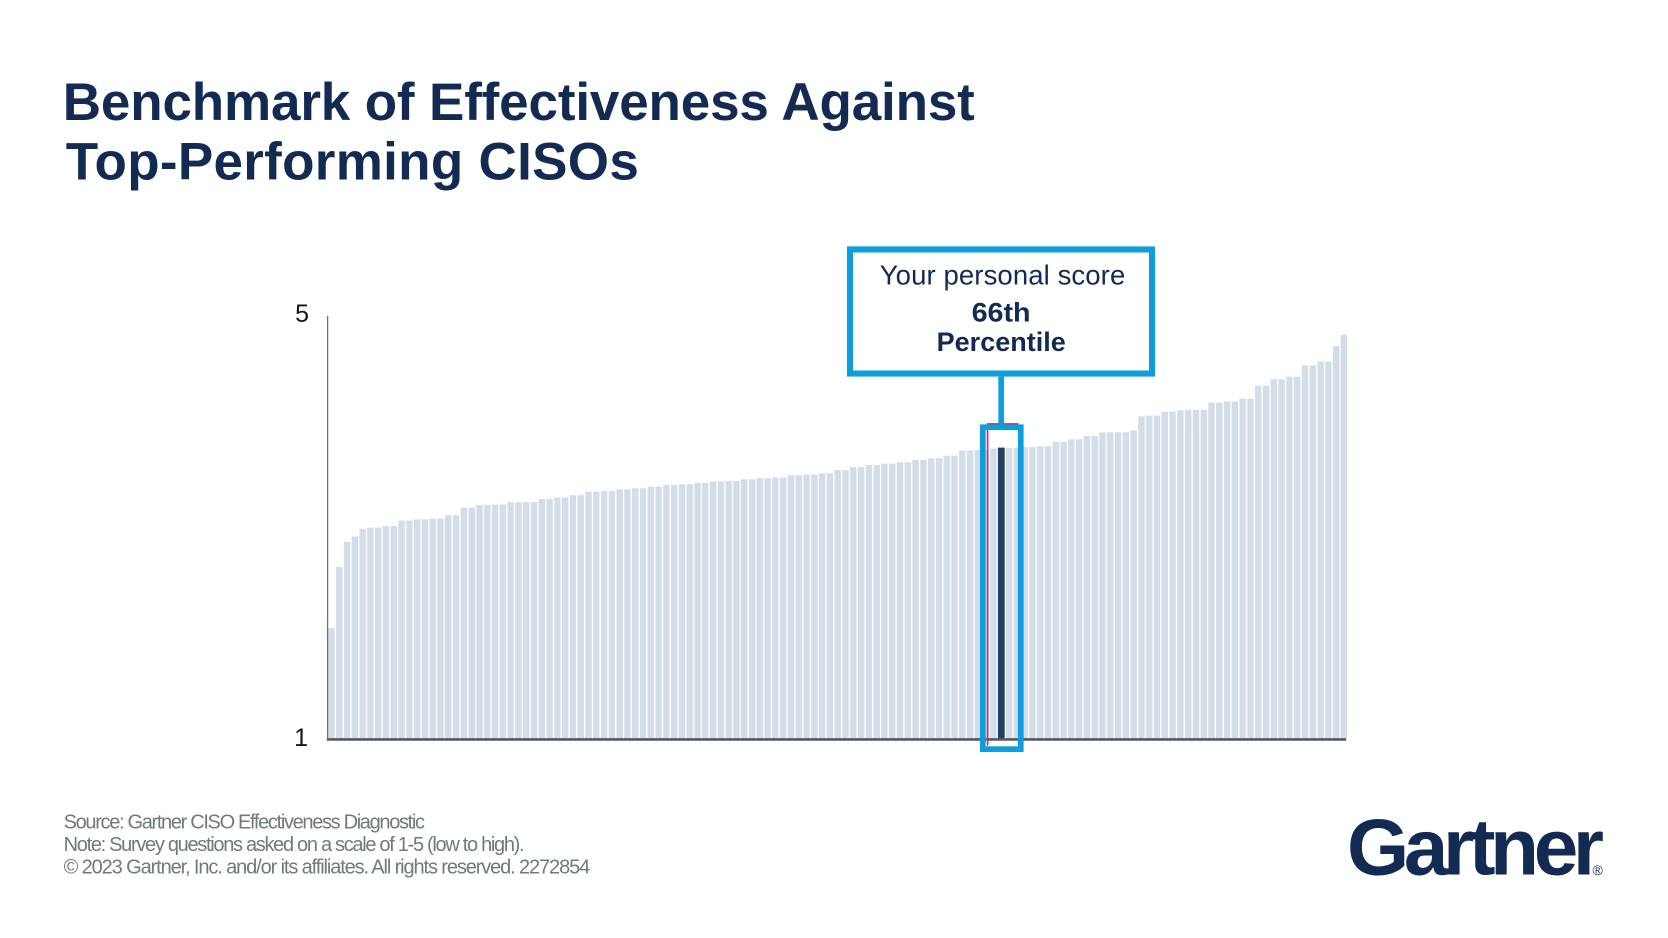 Image resolution: width=1668 pixels, height=938 pixels. Describe the element at coordinates (1001, 313) in the screenshot. I see `svg-text: 66th` at that location.